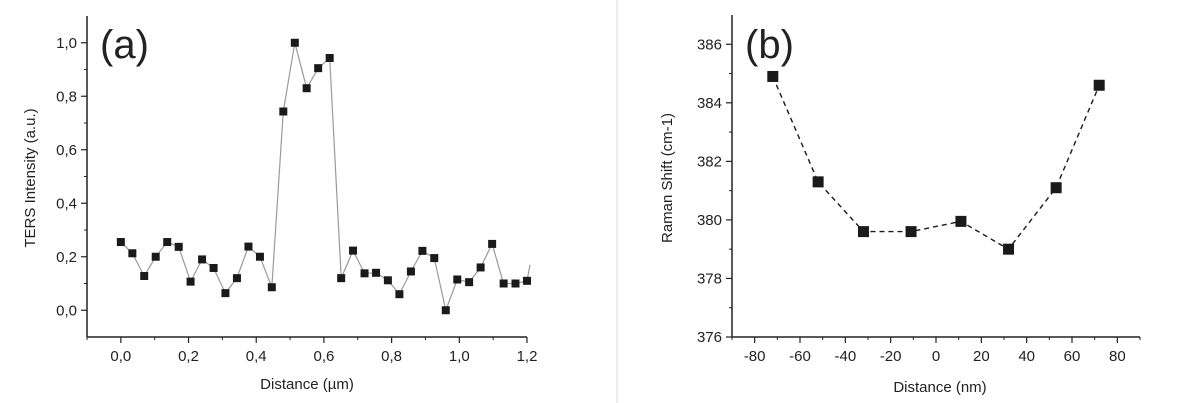 The image size is (1200, 403). What do you see at coordinates (667, 178) in the screenshot?
I see `y-axis-label-b: Raman Shift (cm-1)` at bounding box center [667, 178].